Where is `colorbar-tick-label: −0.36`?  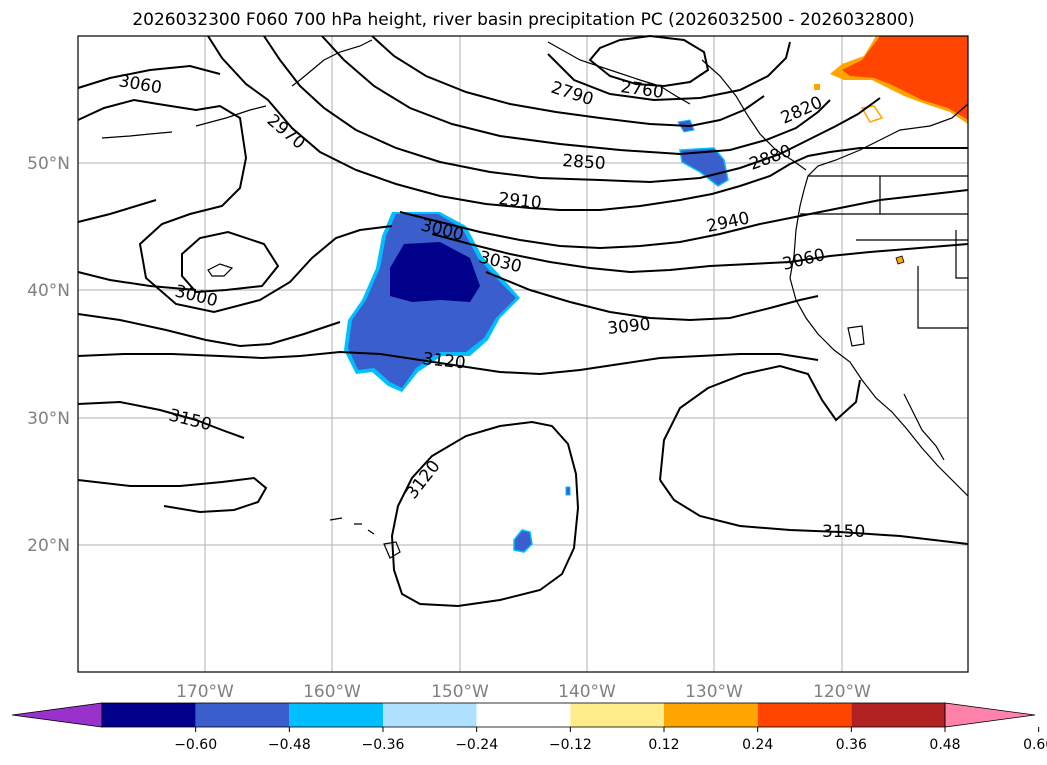 colorbar-tick-label: −0.36 is located at coordinates (383, 745).